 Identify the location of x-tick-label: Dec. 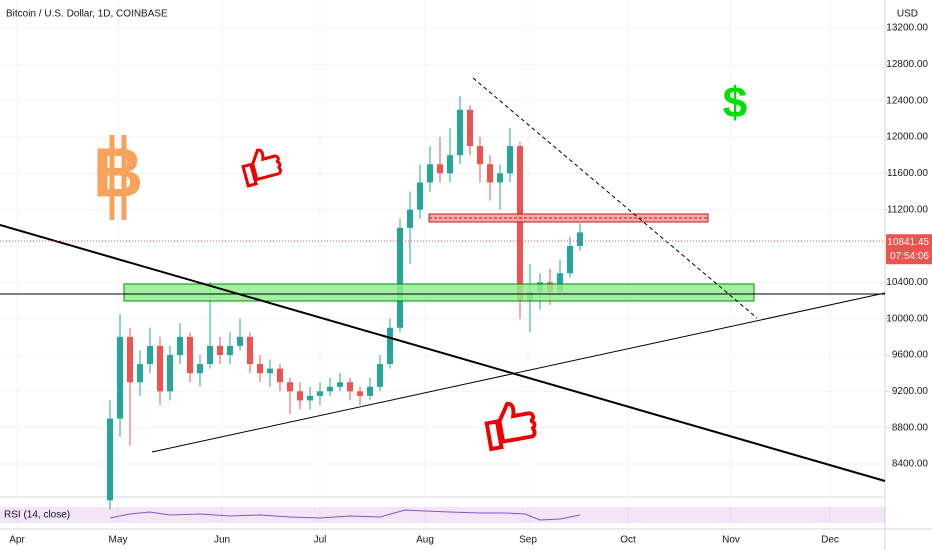
(830, 540).